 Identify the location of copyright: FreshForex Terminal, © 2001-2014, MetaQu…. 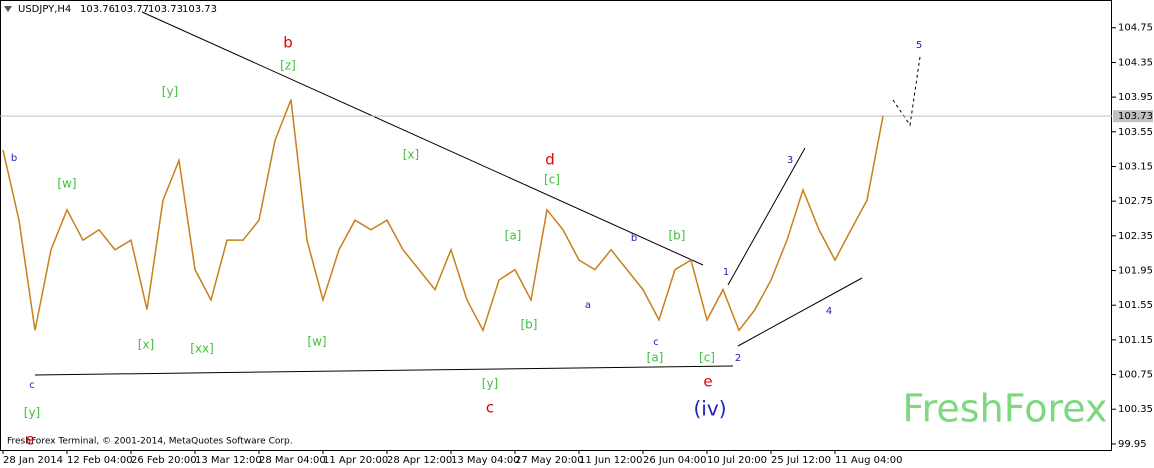
(150, 442).